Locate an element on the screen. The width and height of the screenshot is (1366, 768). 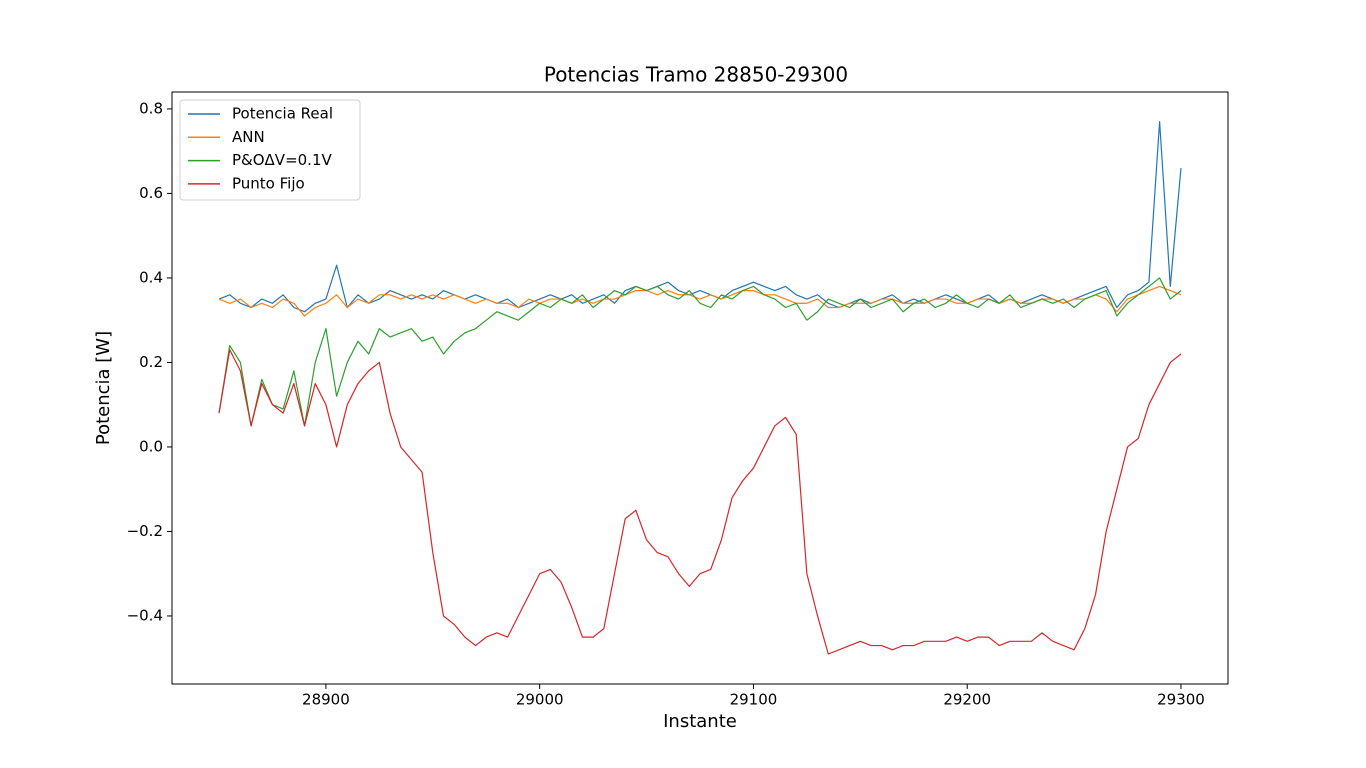
y-tick-label: −0.4 is located at coordinates (145, 615).